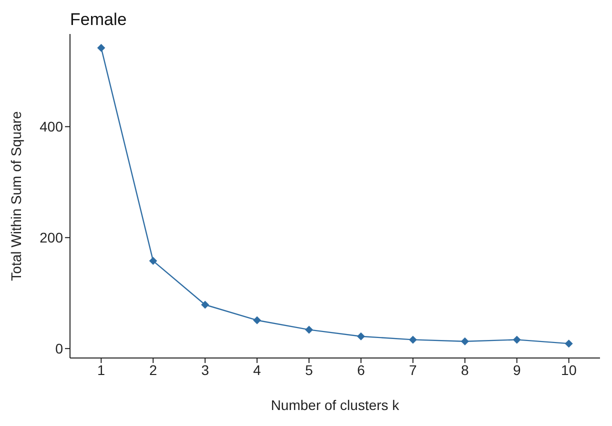 This screenshot has height=426, width=612. Describe the element at coordinates (52, 238) in the screenshot. I see `y-tick-label: 200` at that location.